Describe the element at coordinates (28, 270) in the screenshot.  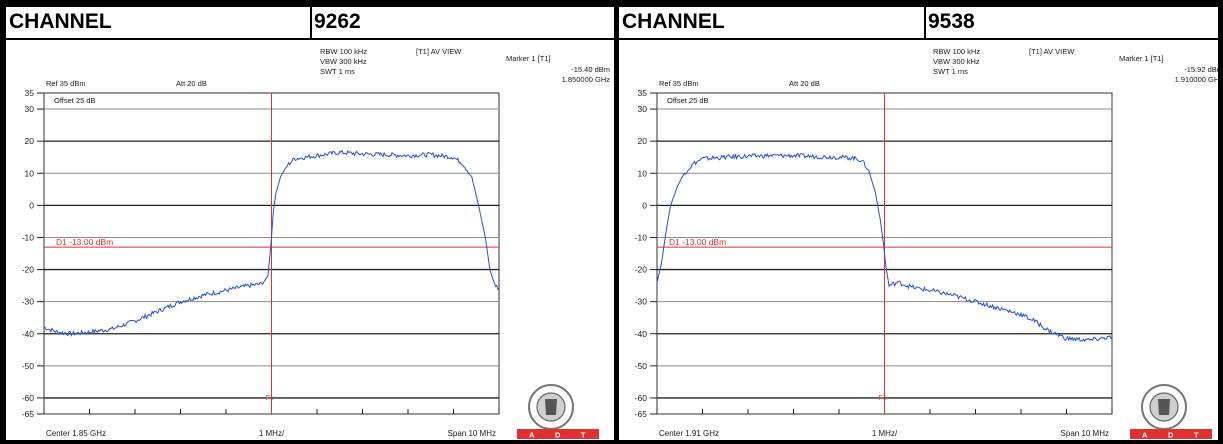
I see `chart0-y-tick-label: -20` at that location.